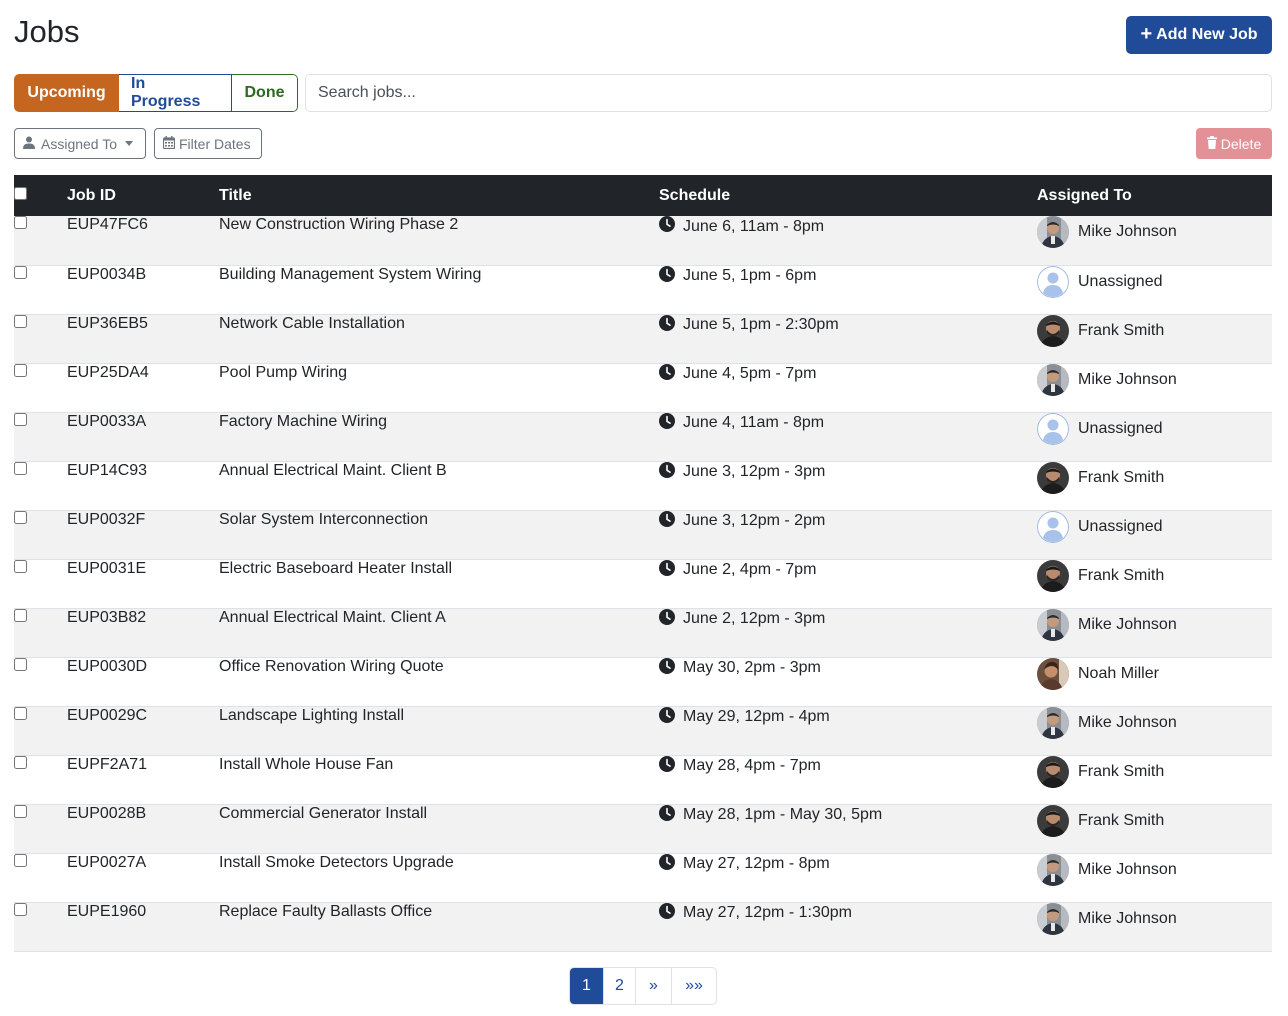  Describe the element at coordinates (20, 193) in the screenshot. I see `select-all-checkbox` at that location.